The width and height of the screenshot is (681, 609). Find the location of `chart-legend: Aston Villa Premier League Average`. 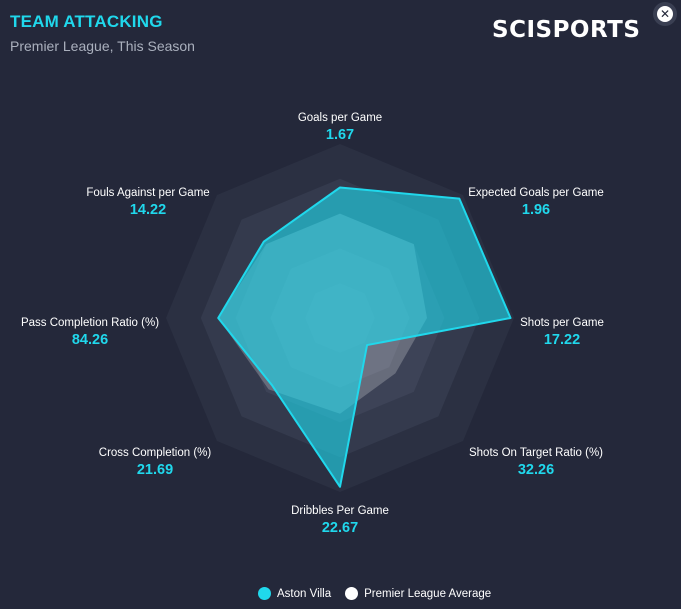

chart-legend: Aston Villa Premier League Average is located at coordinates (374, 593).